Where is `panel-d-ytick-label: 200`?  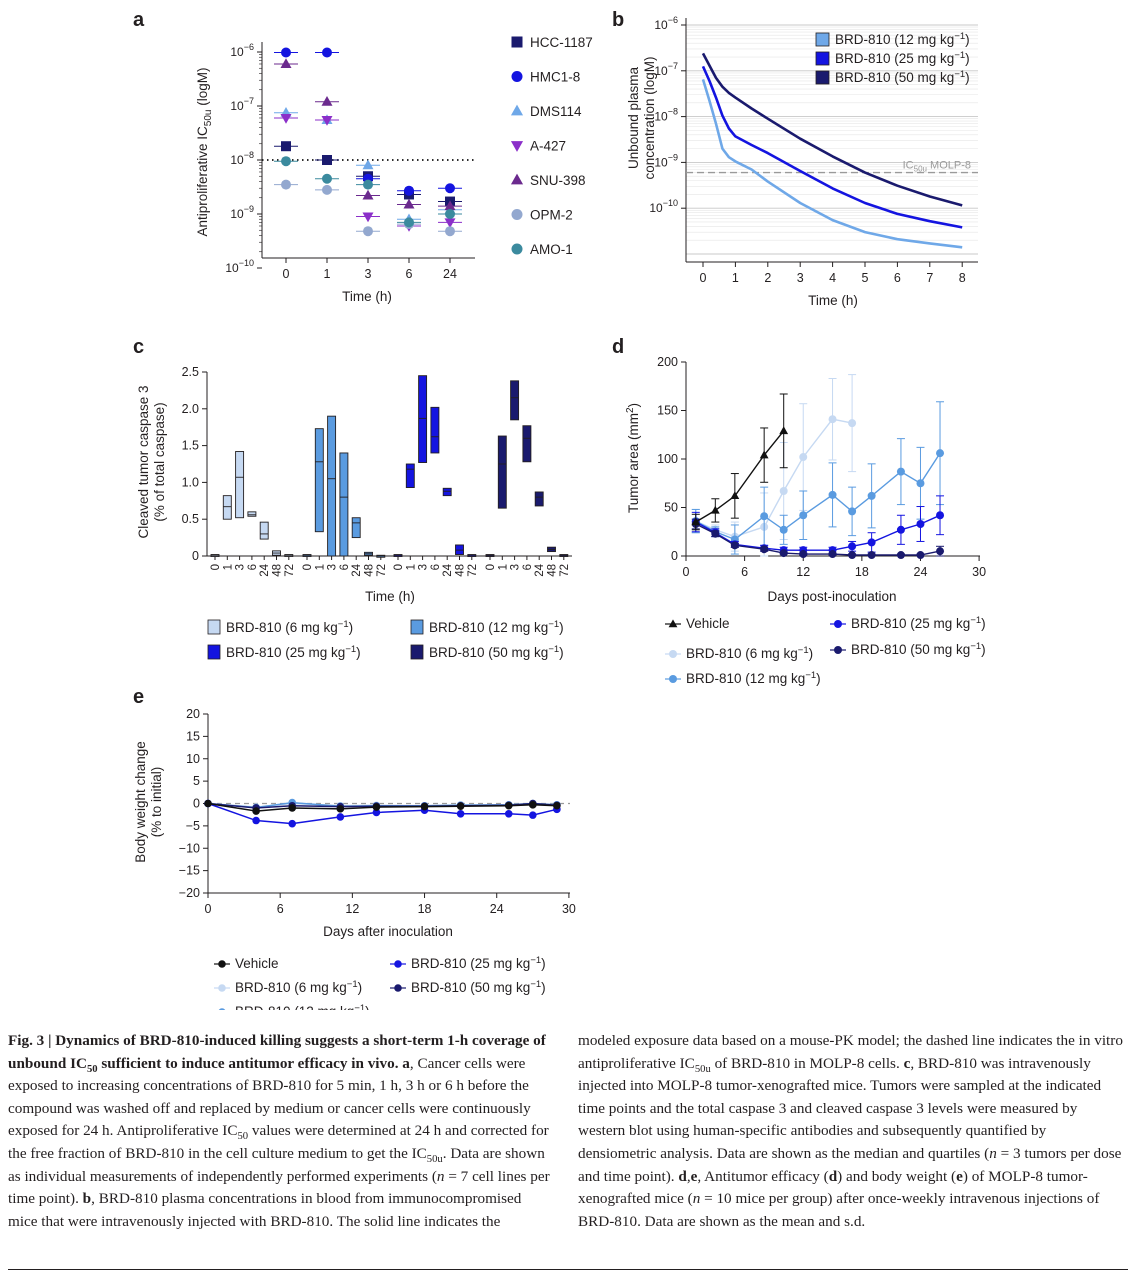
panel-d-ytick-label: 200 is located at coordinates (667, 362).